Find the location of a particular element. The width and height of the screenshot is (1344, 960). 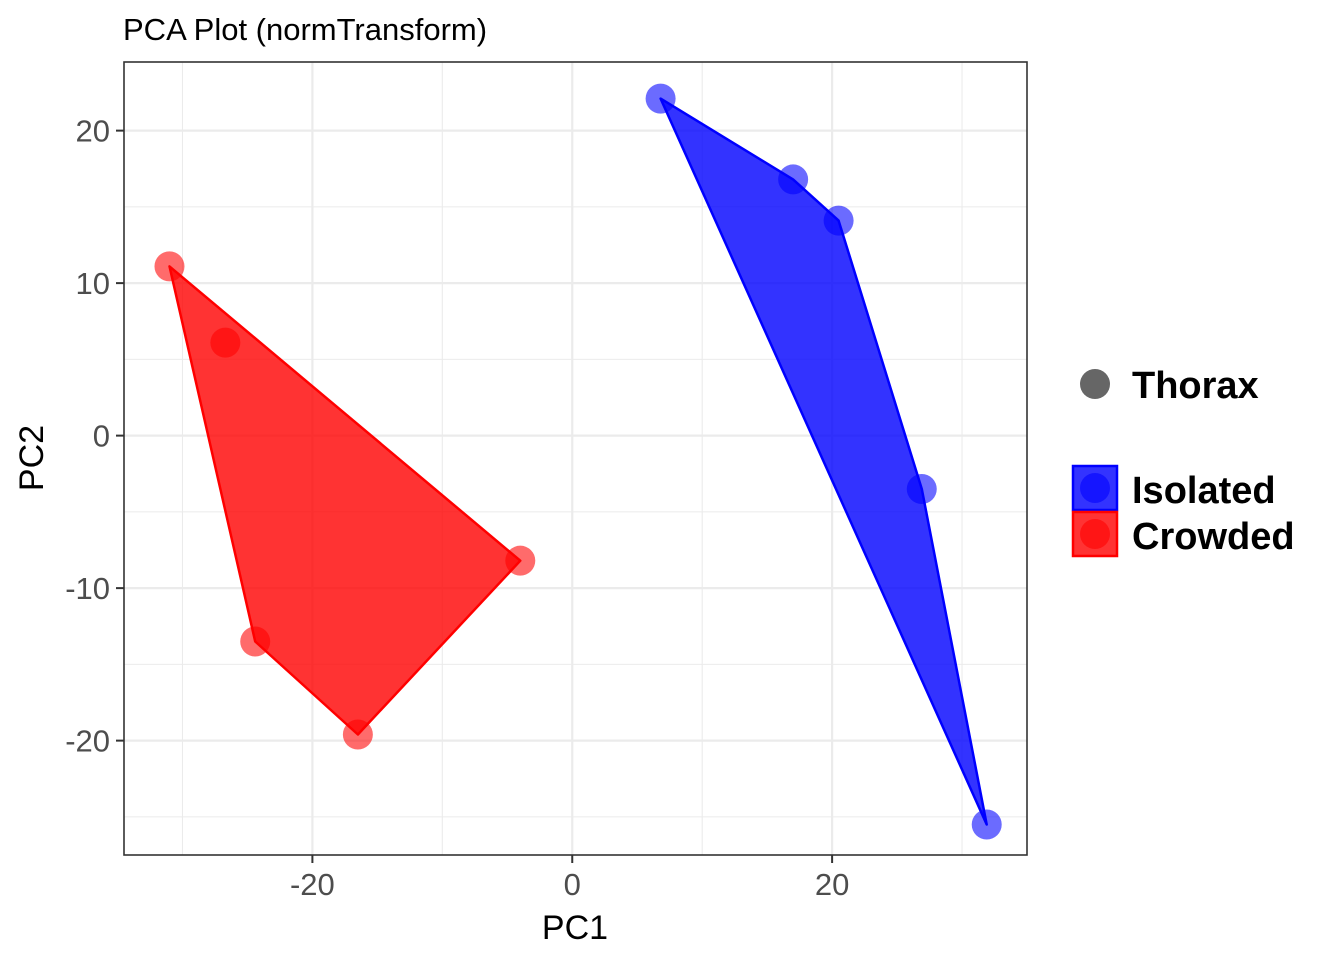

y-tick-label: -10 is located at coordinates (87, 588).